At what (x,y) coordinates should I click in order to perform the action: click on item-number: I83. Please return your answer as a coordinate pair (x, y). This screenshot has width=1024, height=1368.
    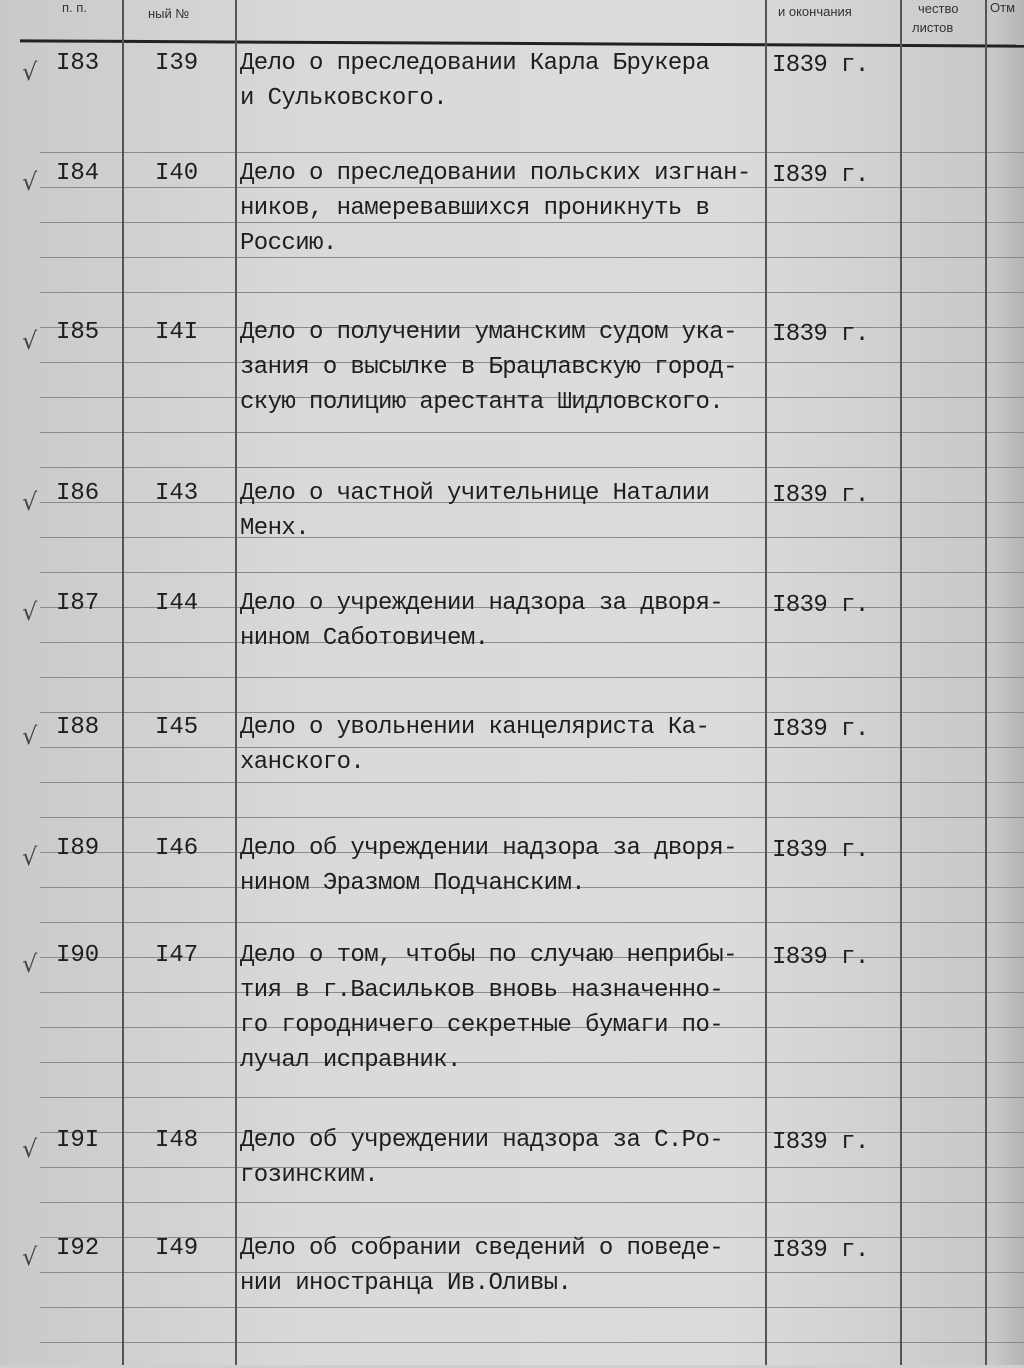
    Looking at the image, I should click on (78, 63).